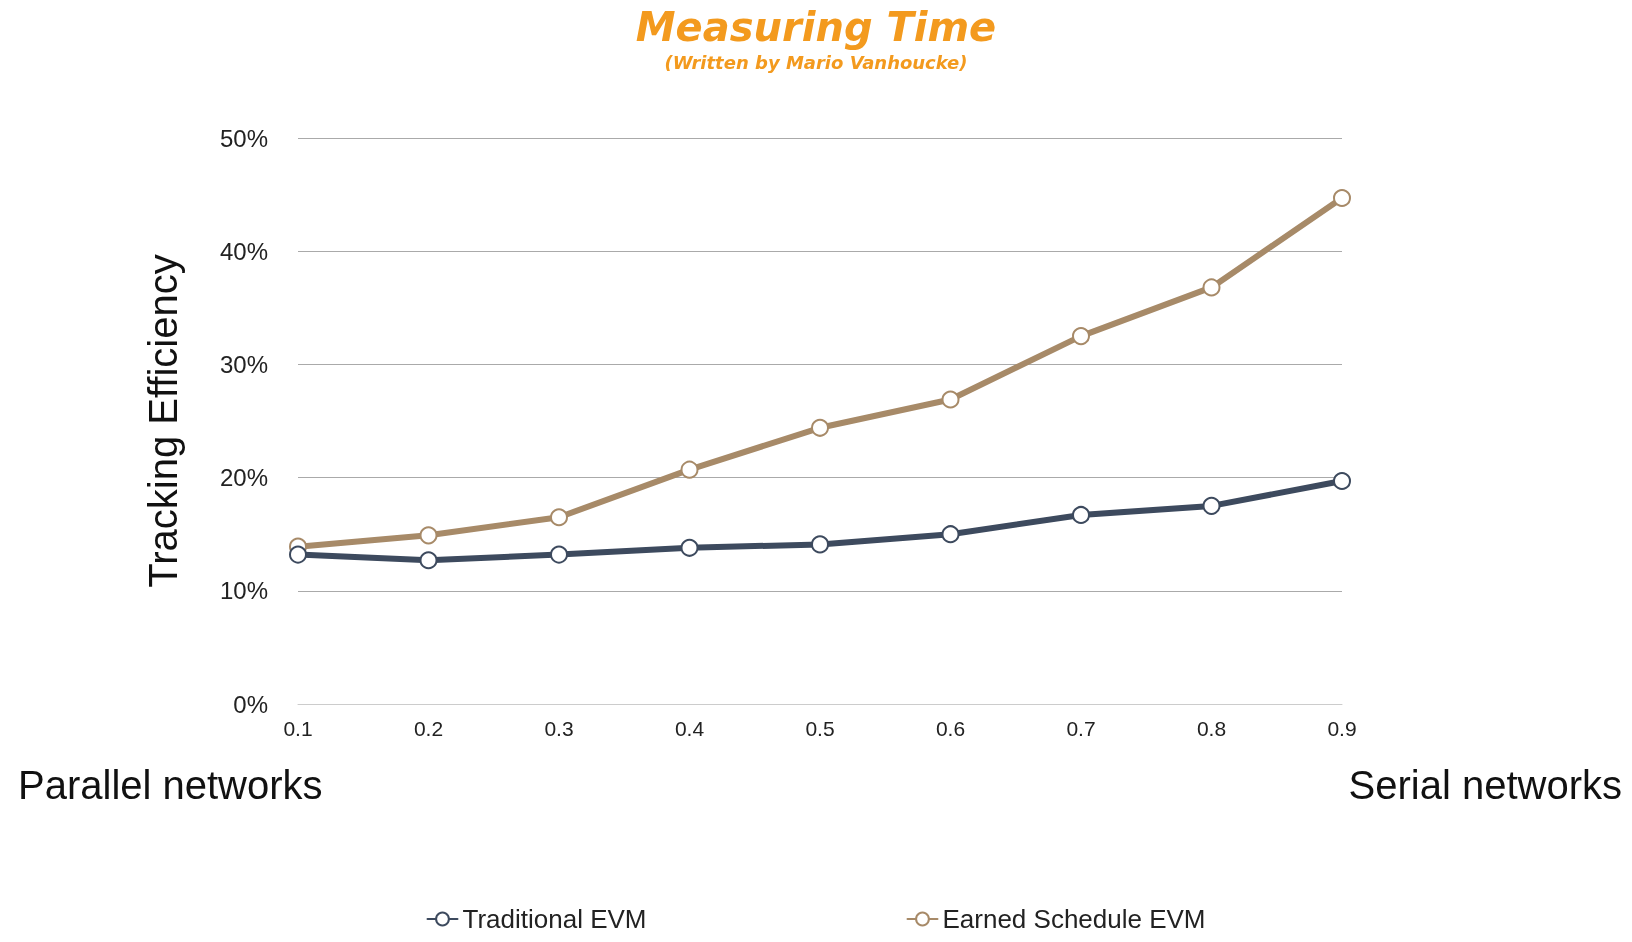 The image size is (1632, 942). Describe the element at coordinates (163, 421) in the screenshot. I see `y-axis-title: Tracking Efficiency` at that location.